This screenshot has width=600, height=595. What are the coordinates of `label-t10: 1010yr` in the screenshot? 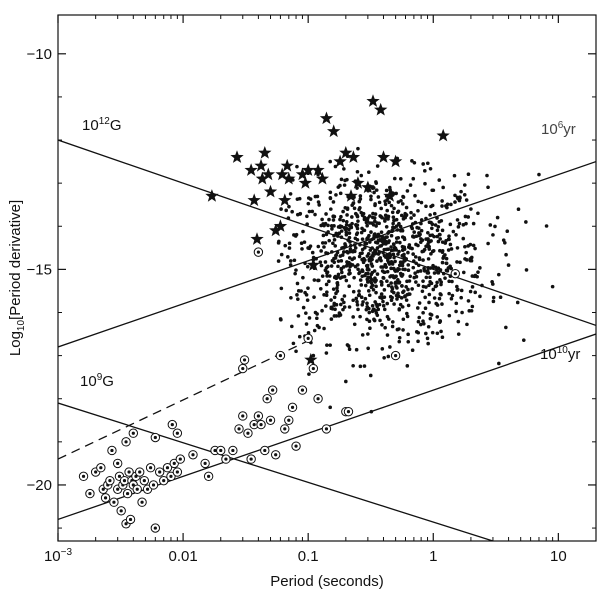 It's located at (560, 354).